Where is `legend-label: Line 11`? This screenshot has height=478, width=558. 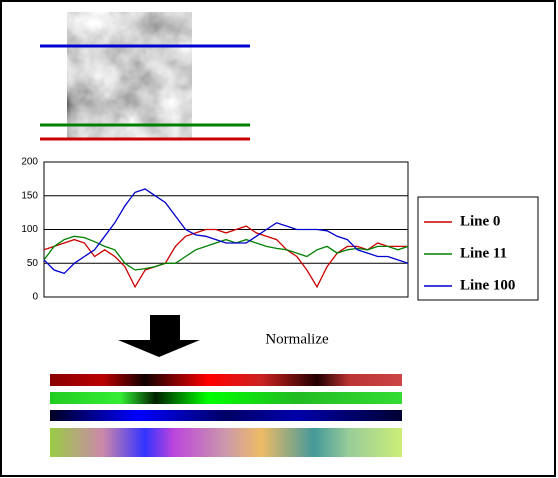
legend-label: Line 11 is located at coordinates (483, 253).